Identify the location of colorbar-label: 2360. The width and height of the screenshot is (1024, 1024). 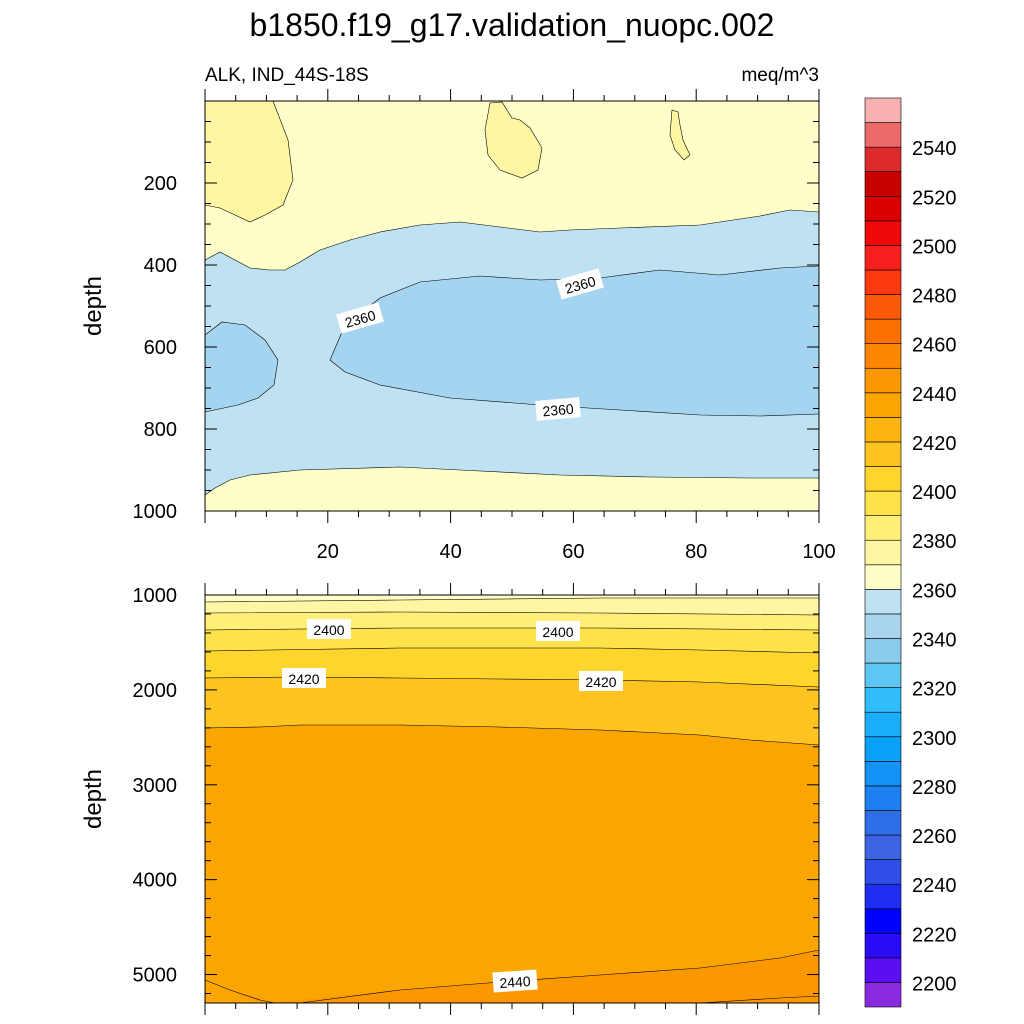
(934, 591).